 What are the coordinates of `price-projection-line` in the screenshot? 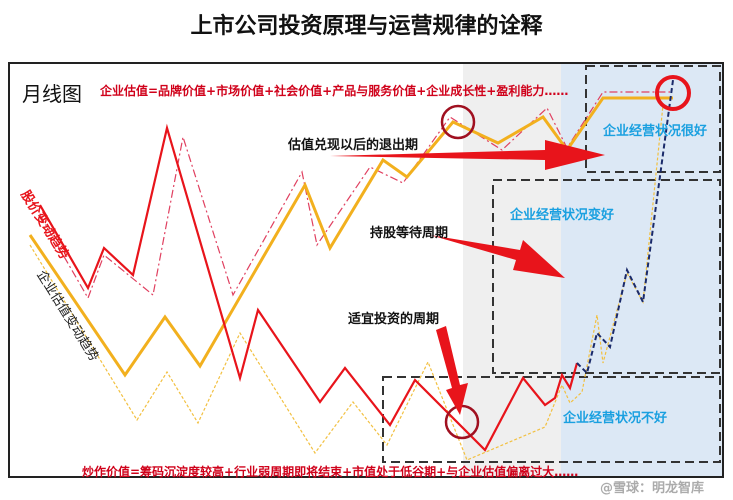 It's located at (625, 227).